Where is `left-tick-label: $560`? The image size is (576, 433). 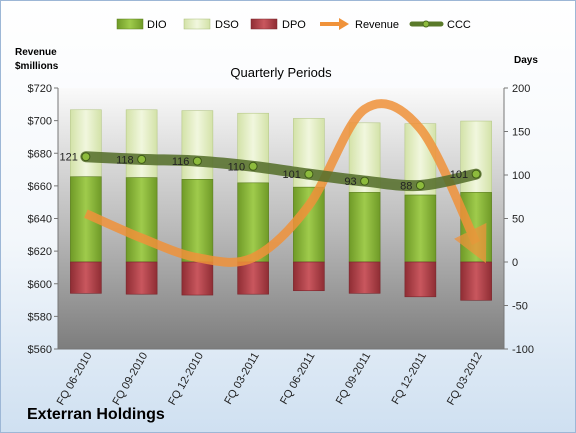
left-tick-label: $560 is located at coordinates (40, 350).